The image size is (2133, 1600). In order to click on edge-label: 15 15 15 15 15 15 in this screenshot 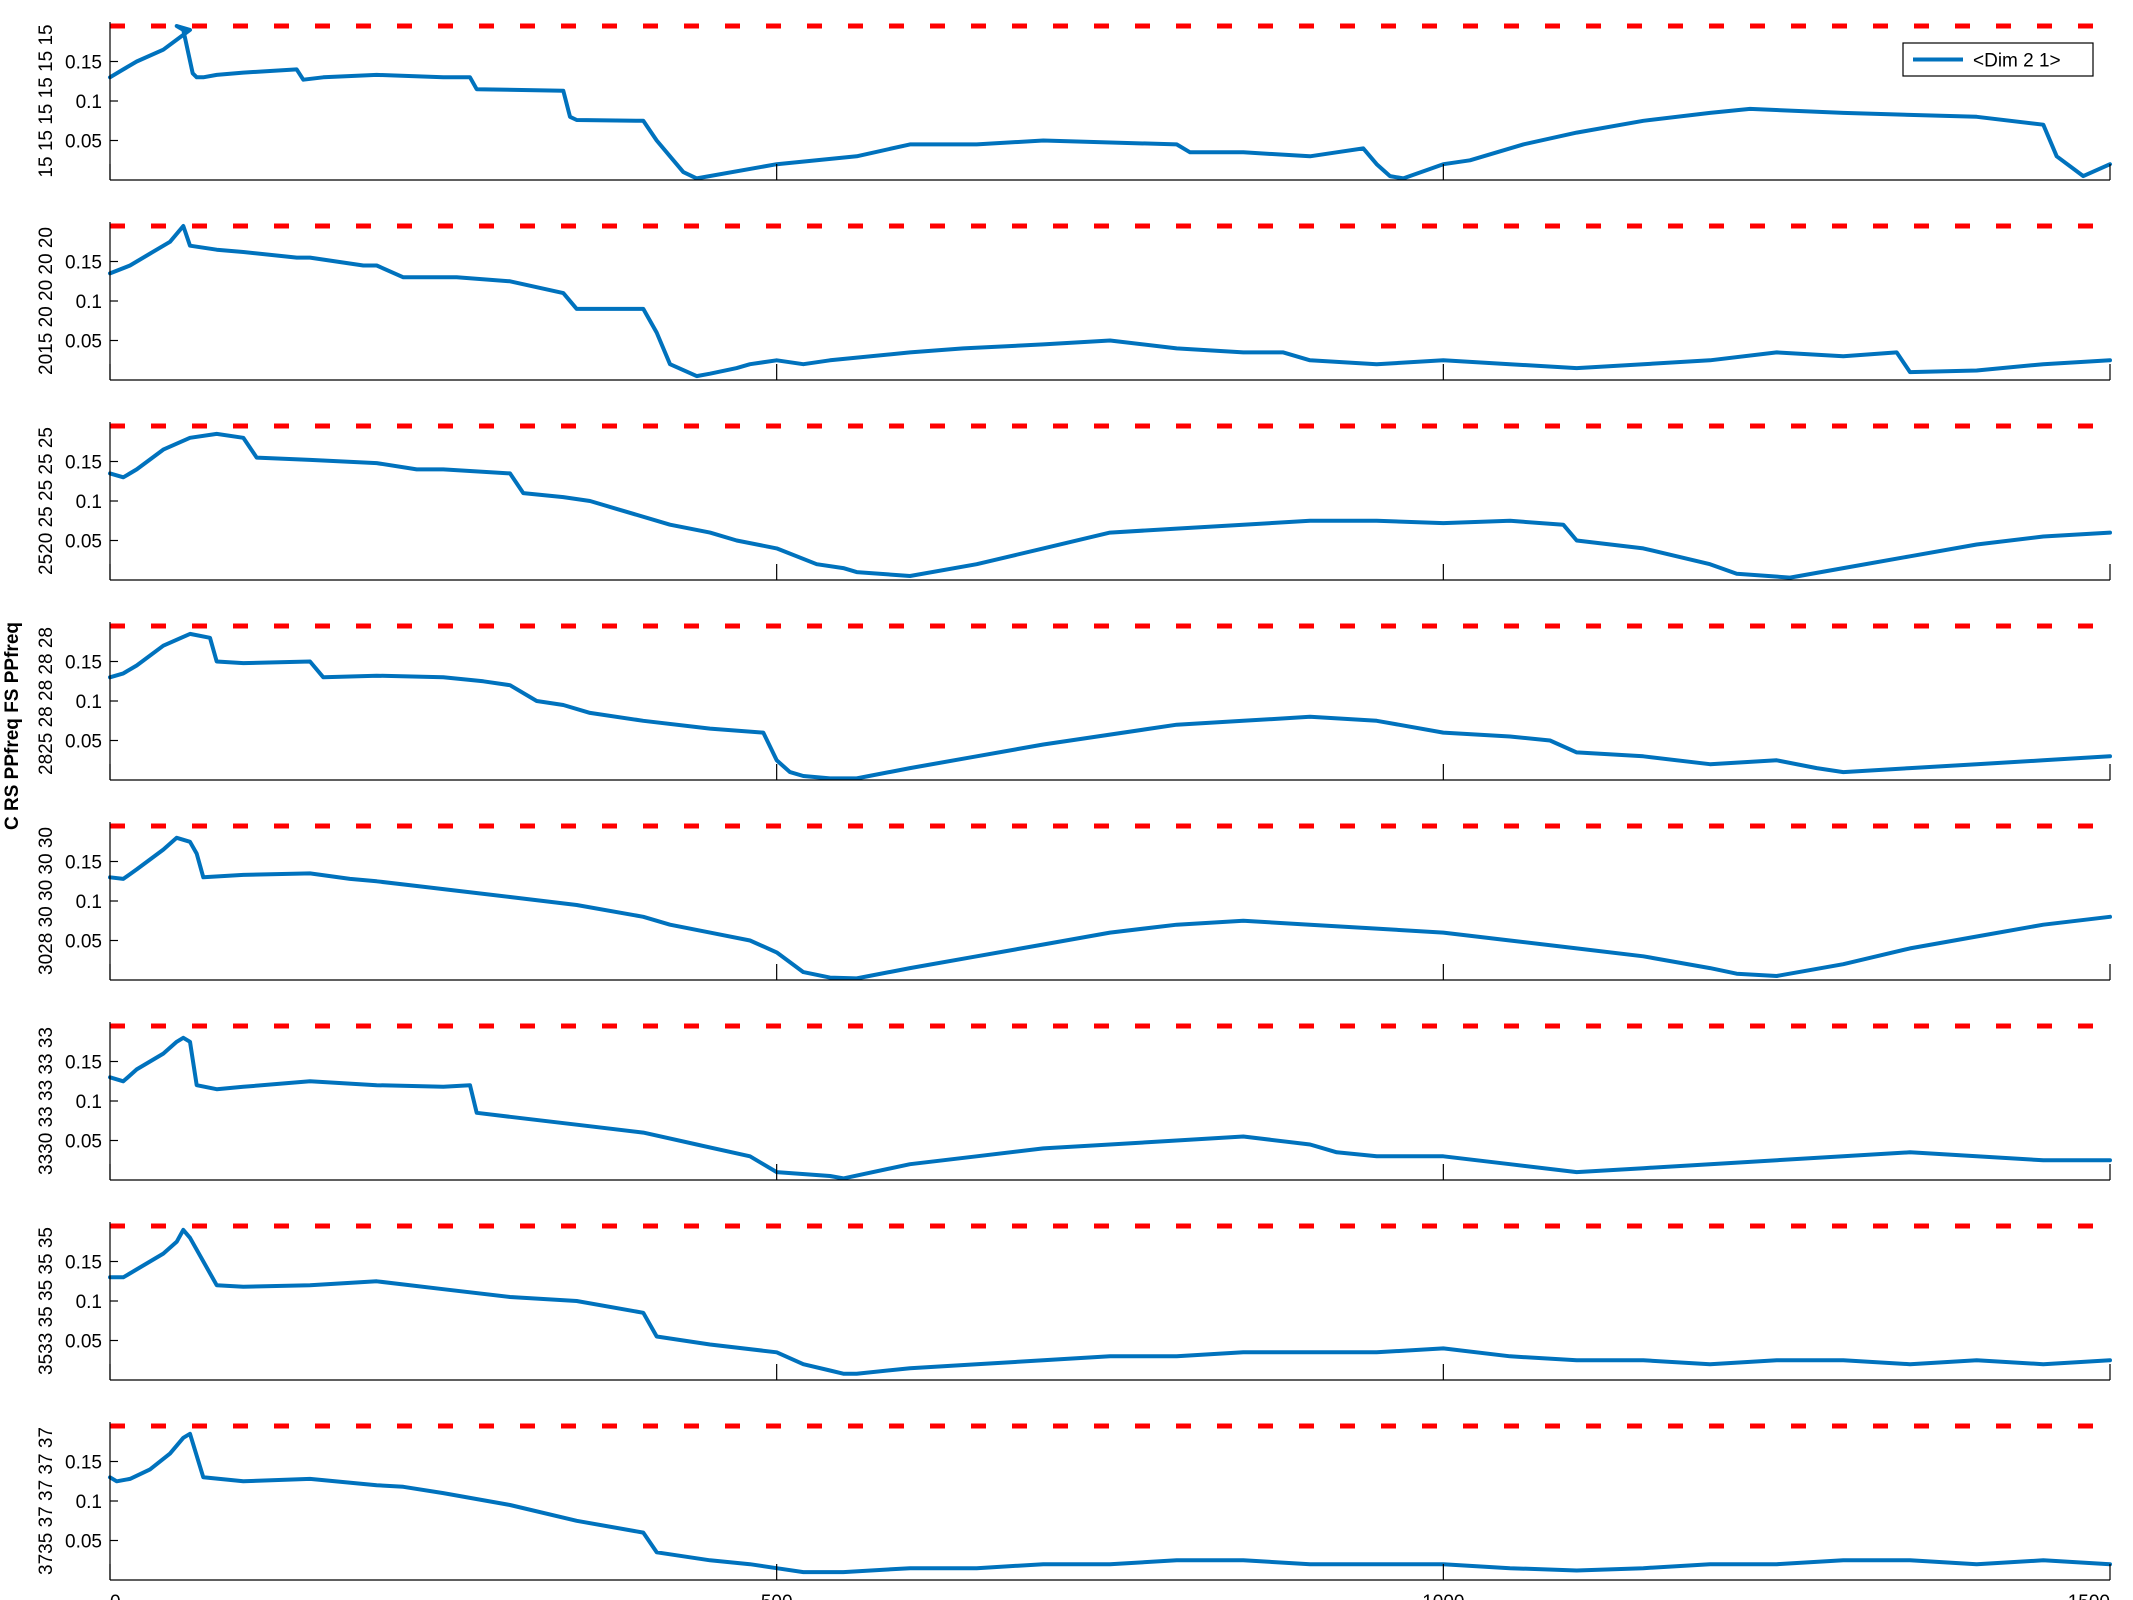, I will do `click(46, 100)`.